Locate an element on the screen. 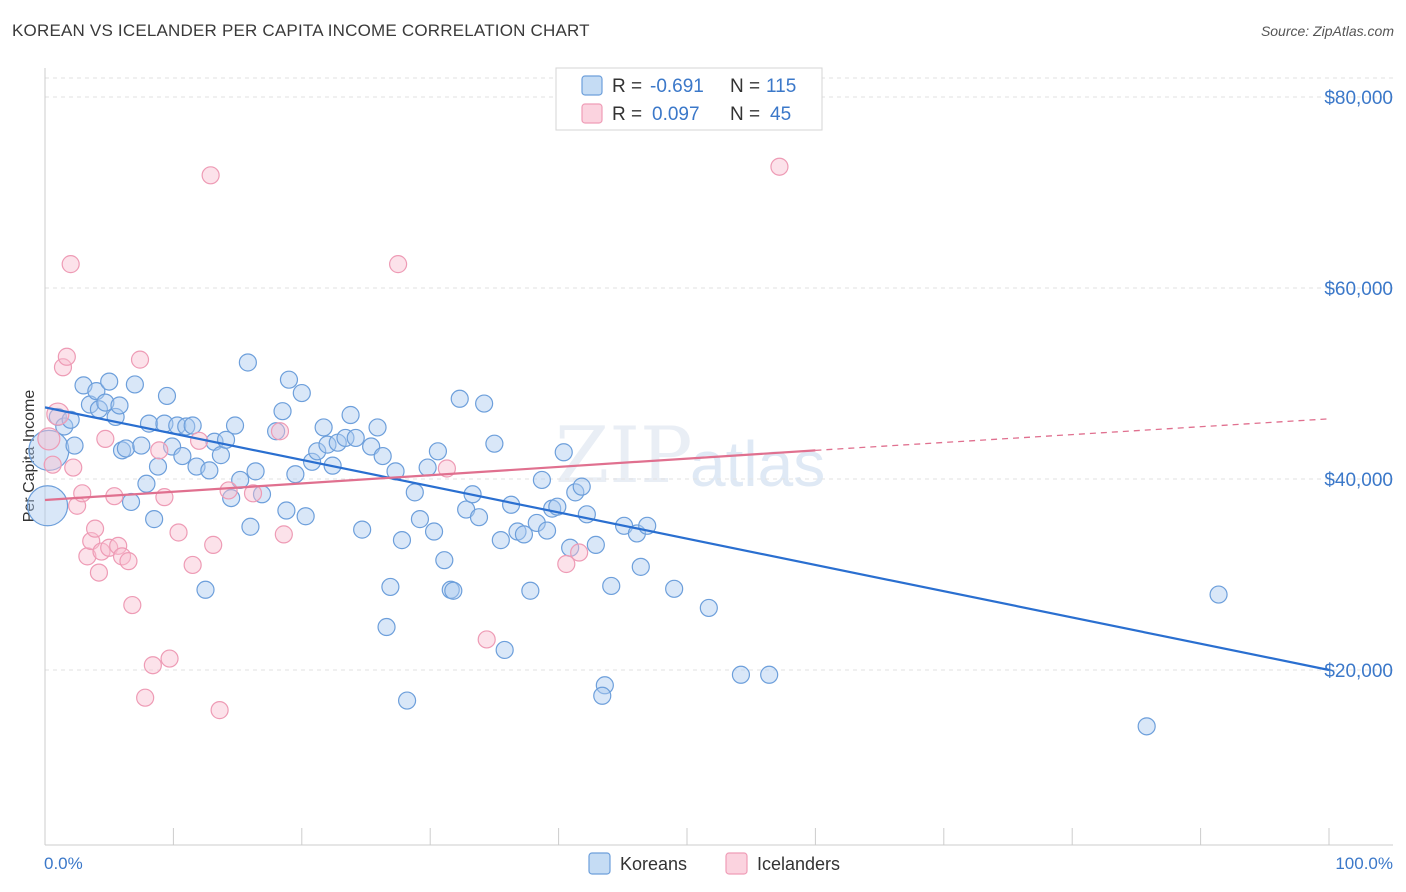  legend-korean-n-label: N = is located at coordinates (745, 86).